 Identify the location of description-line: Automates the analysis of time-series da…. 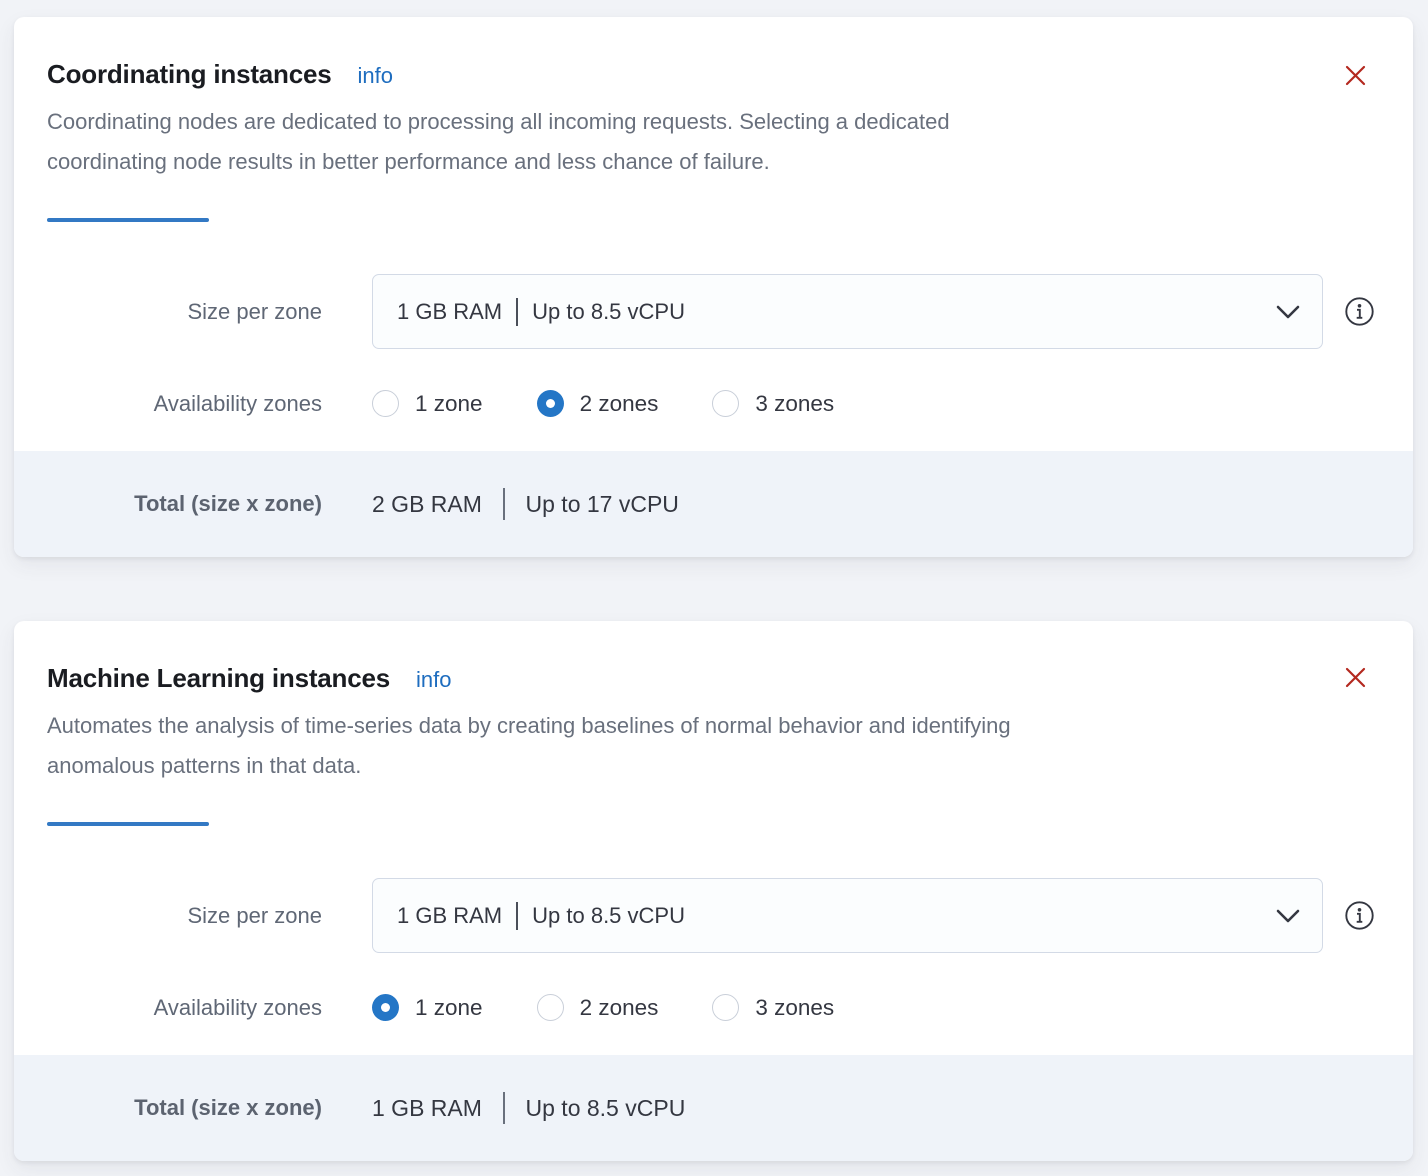
(529, 725).